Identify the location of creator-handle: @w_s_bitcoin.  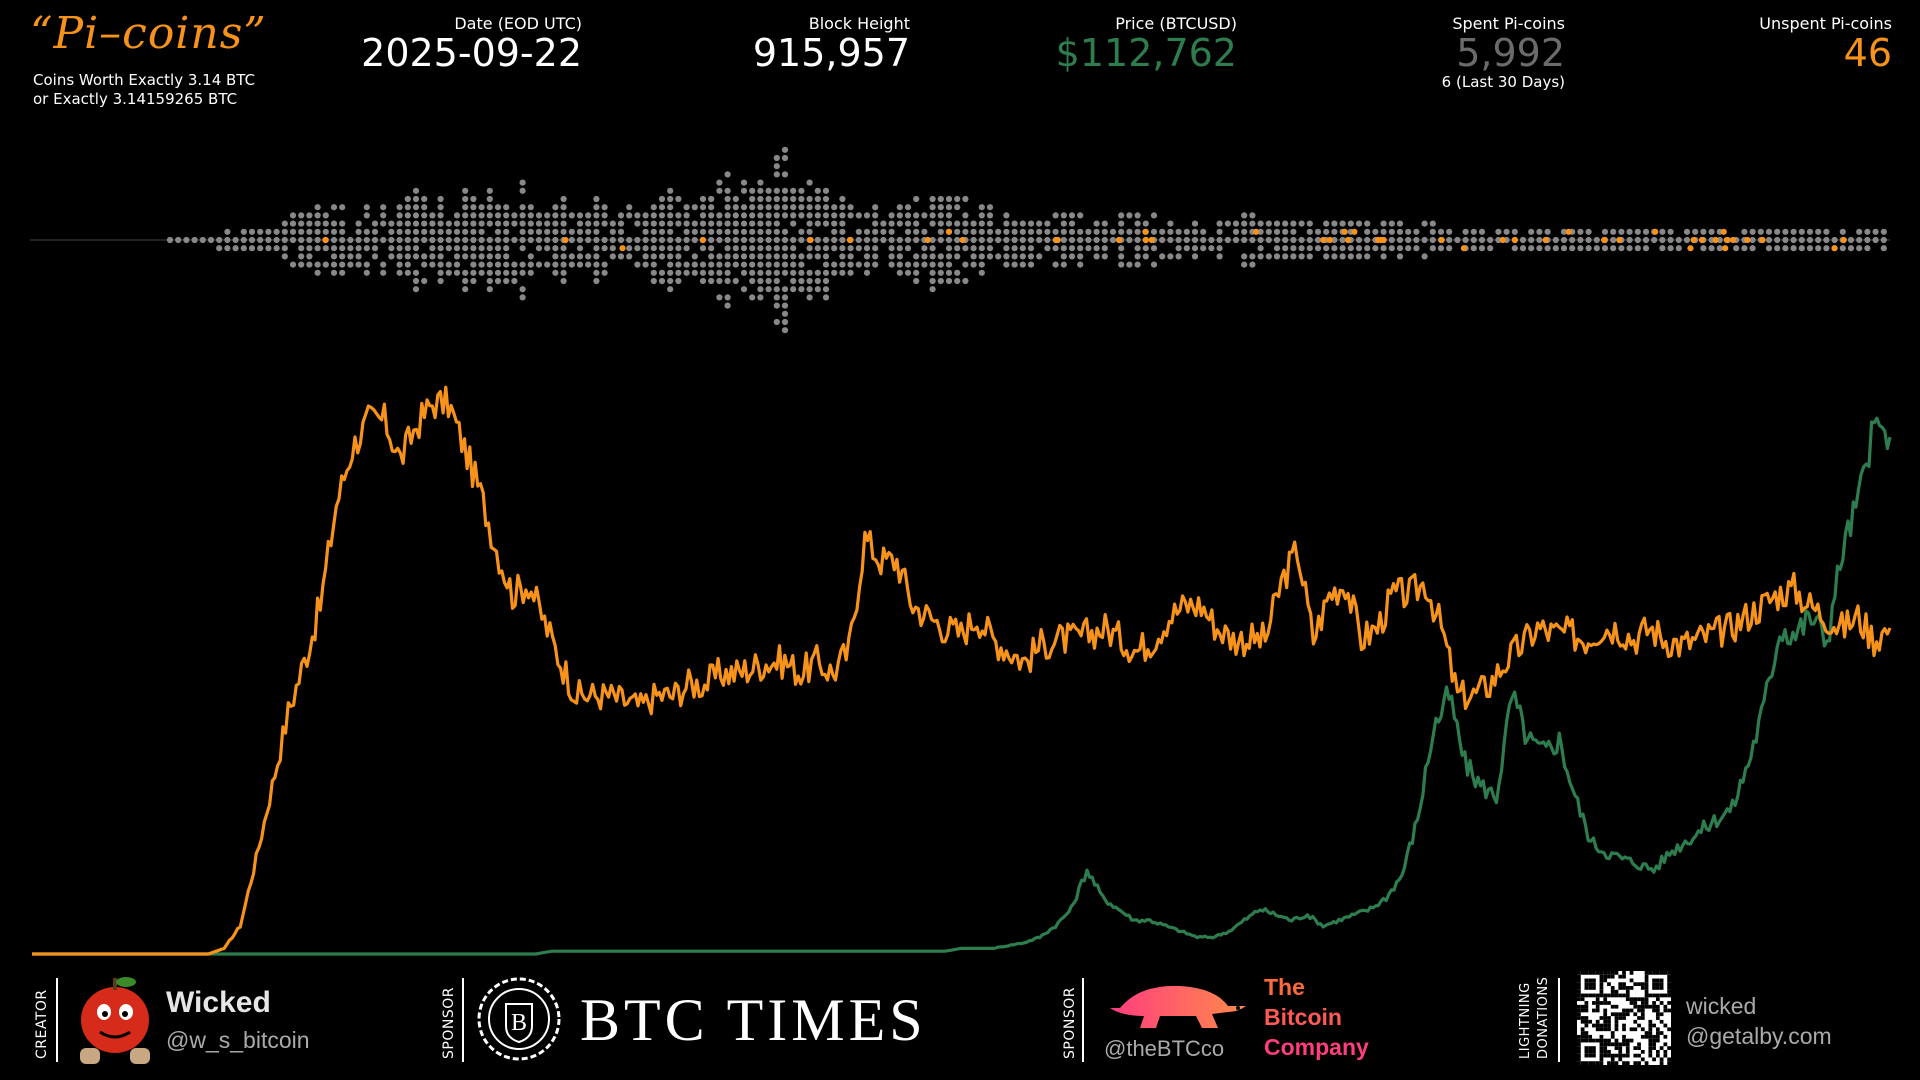
(238, 1040).